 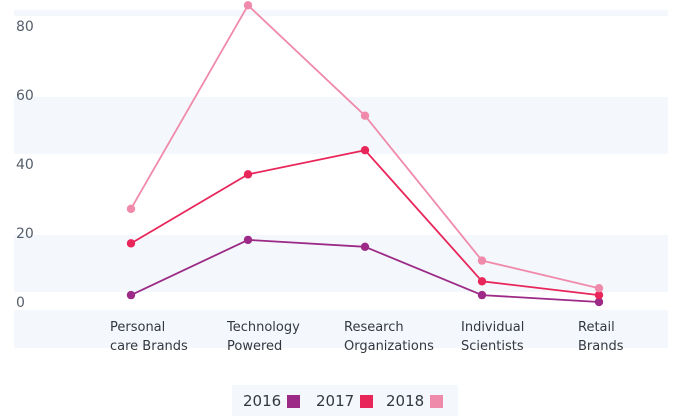 I want to click on y-tick-label: 60, so click(x=25, y=96).